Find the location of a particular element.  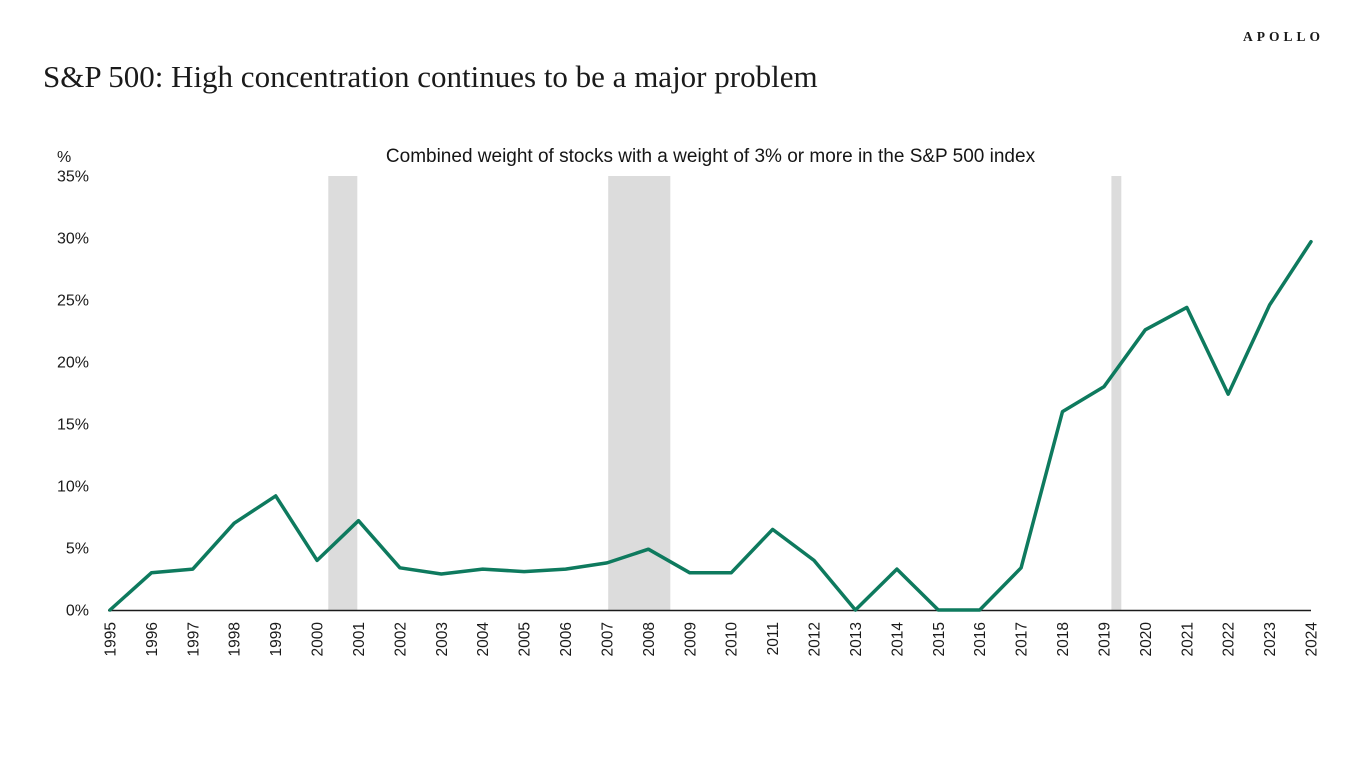

x-axis-tick-label: 2015 is located at coordinates (939, 639).